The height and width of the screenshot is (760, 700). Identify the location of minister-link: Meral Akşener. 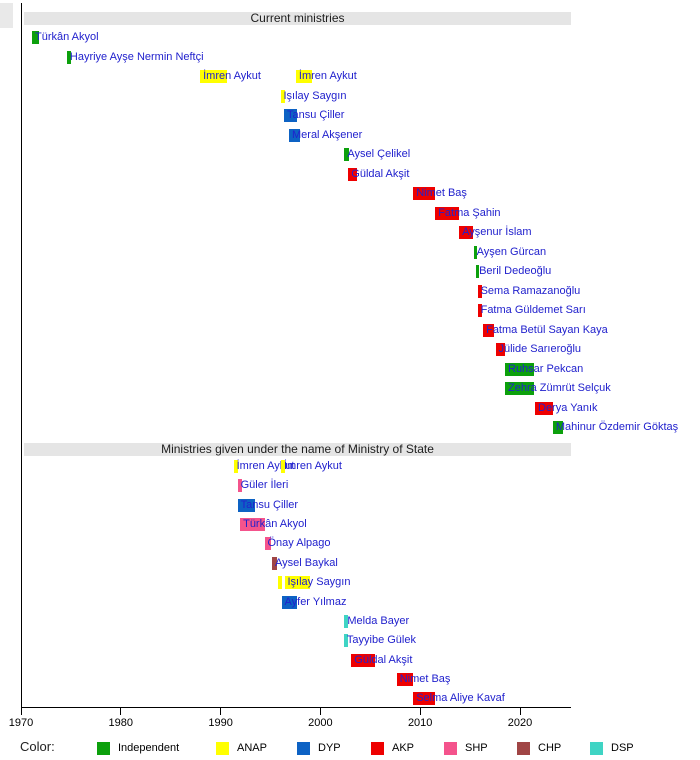
(327, 134).